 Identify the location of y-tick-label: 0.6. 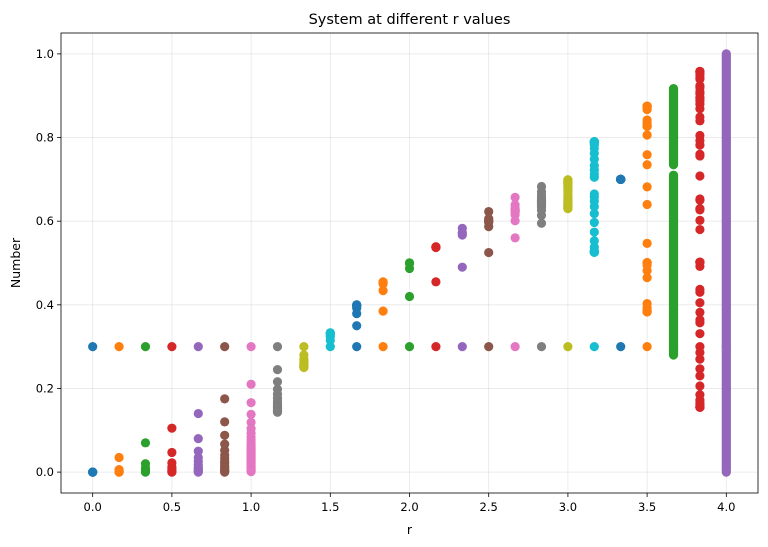
(45, 221).